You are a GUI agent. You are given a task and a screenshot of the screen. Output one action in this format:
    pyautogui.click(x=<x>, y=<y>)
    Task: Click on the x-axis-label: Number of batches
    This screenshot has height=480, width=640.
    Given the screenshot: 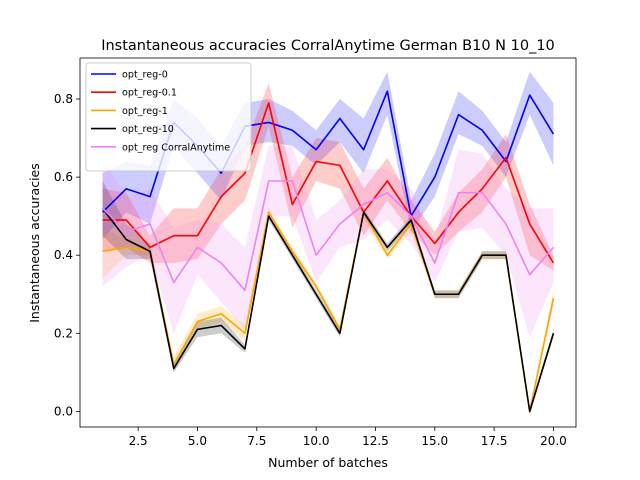 What is the action you would take?
    pyautogui.click(x=328, y=462)
    